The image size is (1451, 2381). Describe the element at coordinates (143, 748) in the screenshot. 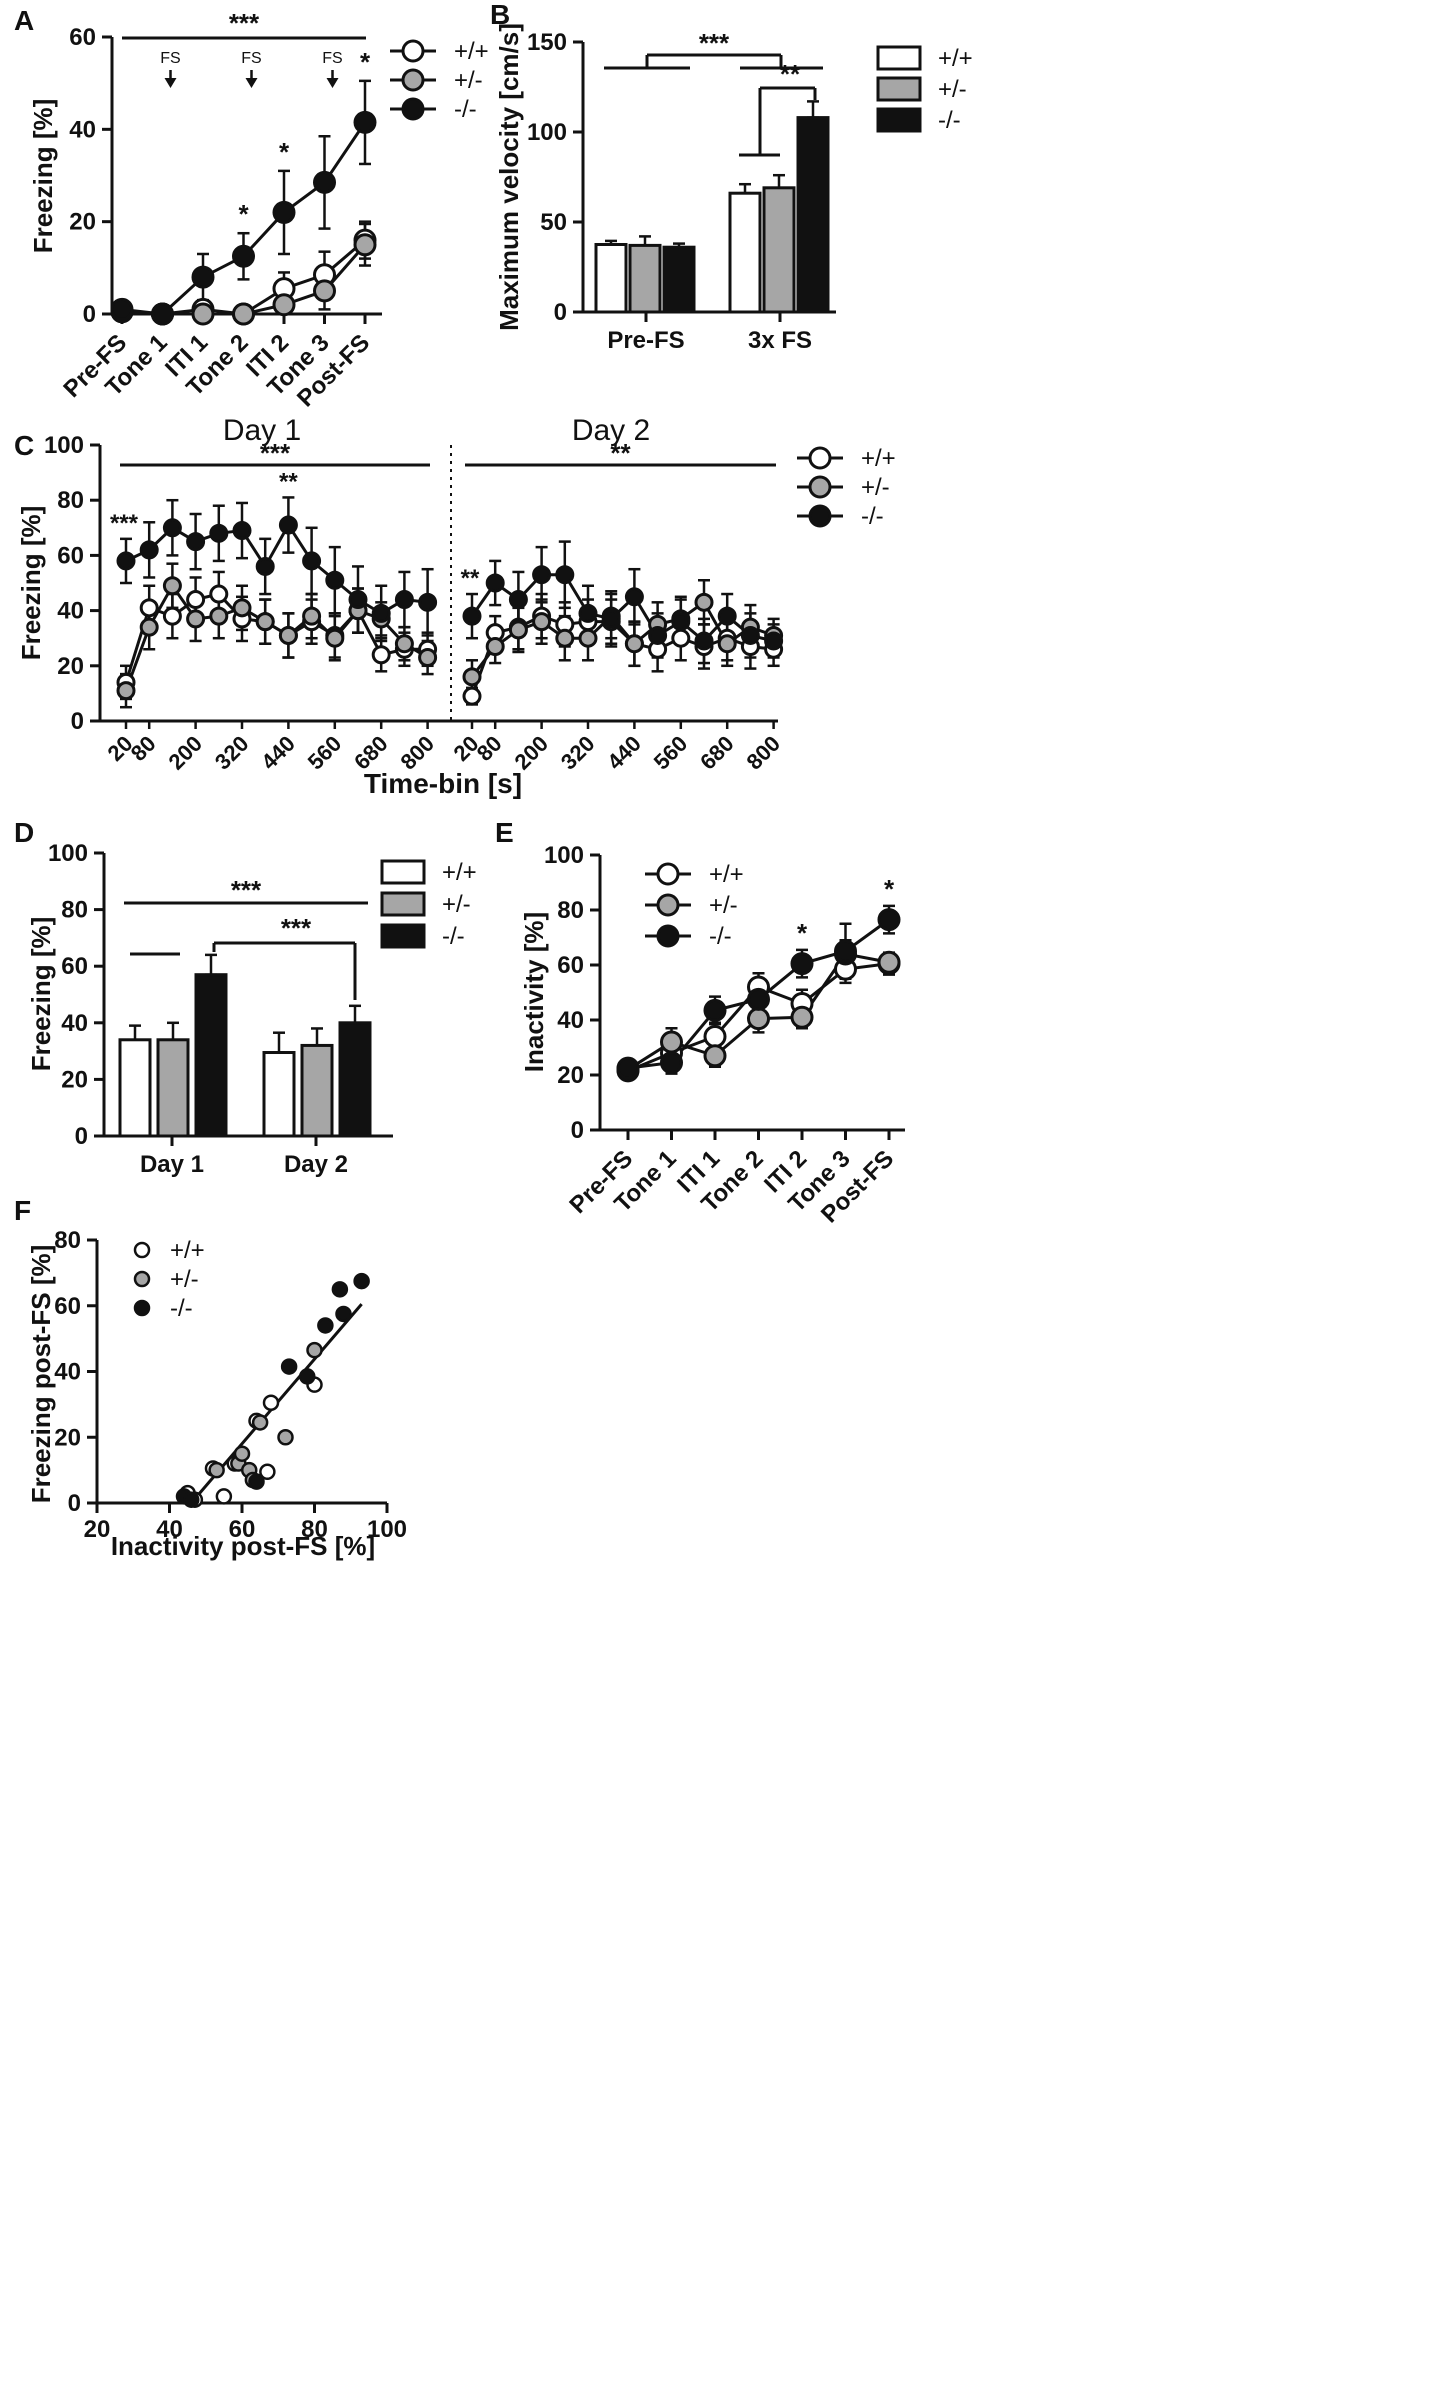

I see `panel-c-x-tick-label: 80` at that location.